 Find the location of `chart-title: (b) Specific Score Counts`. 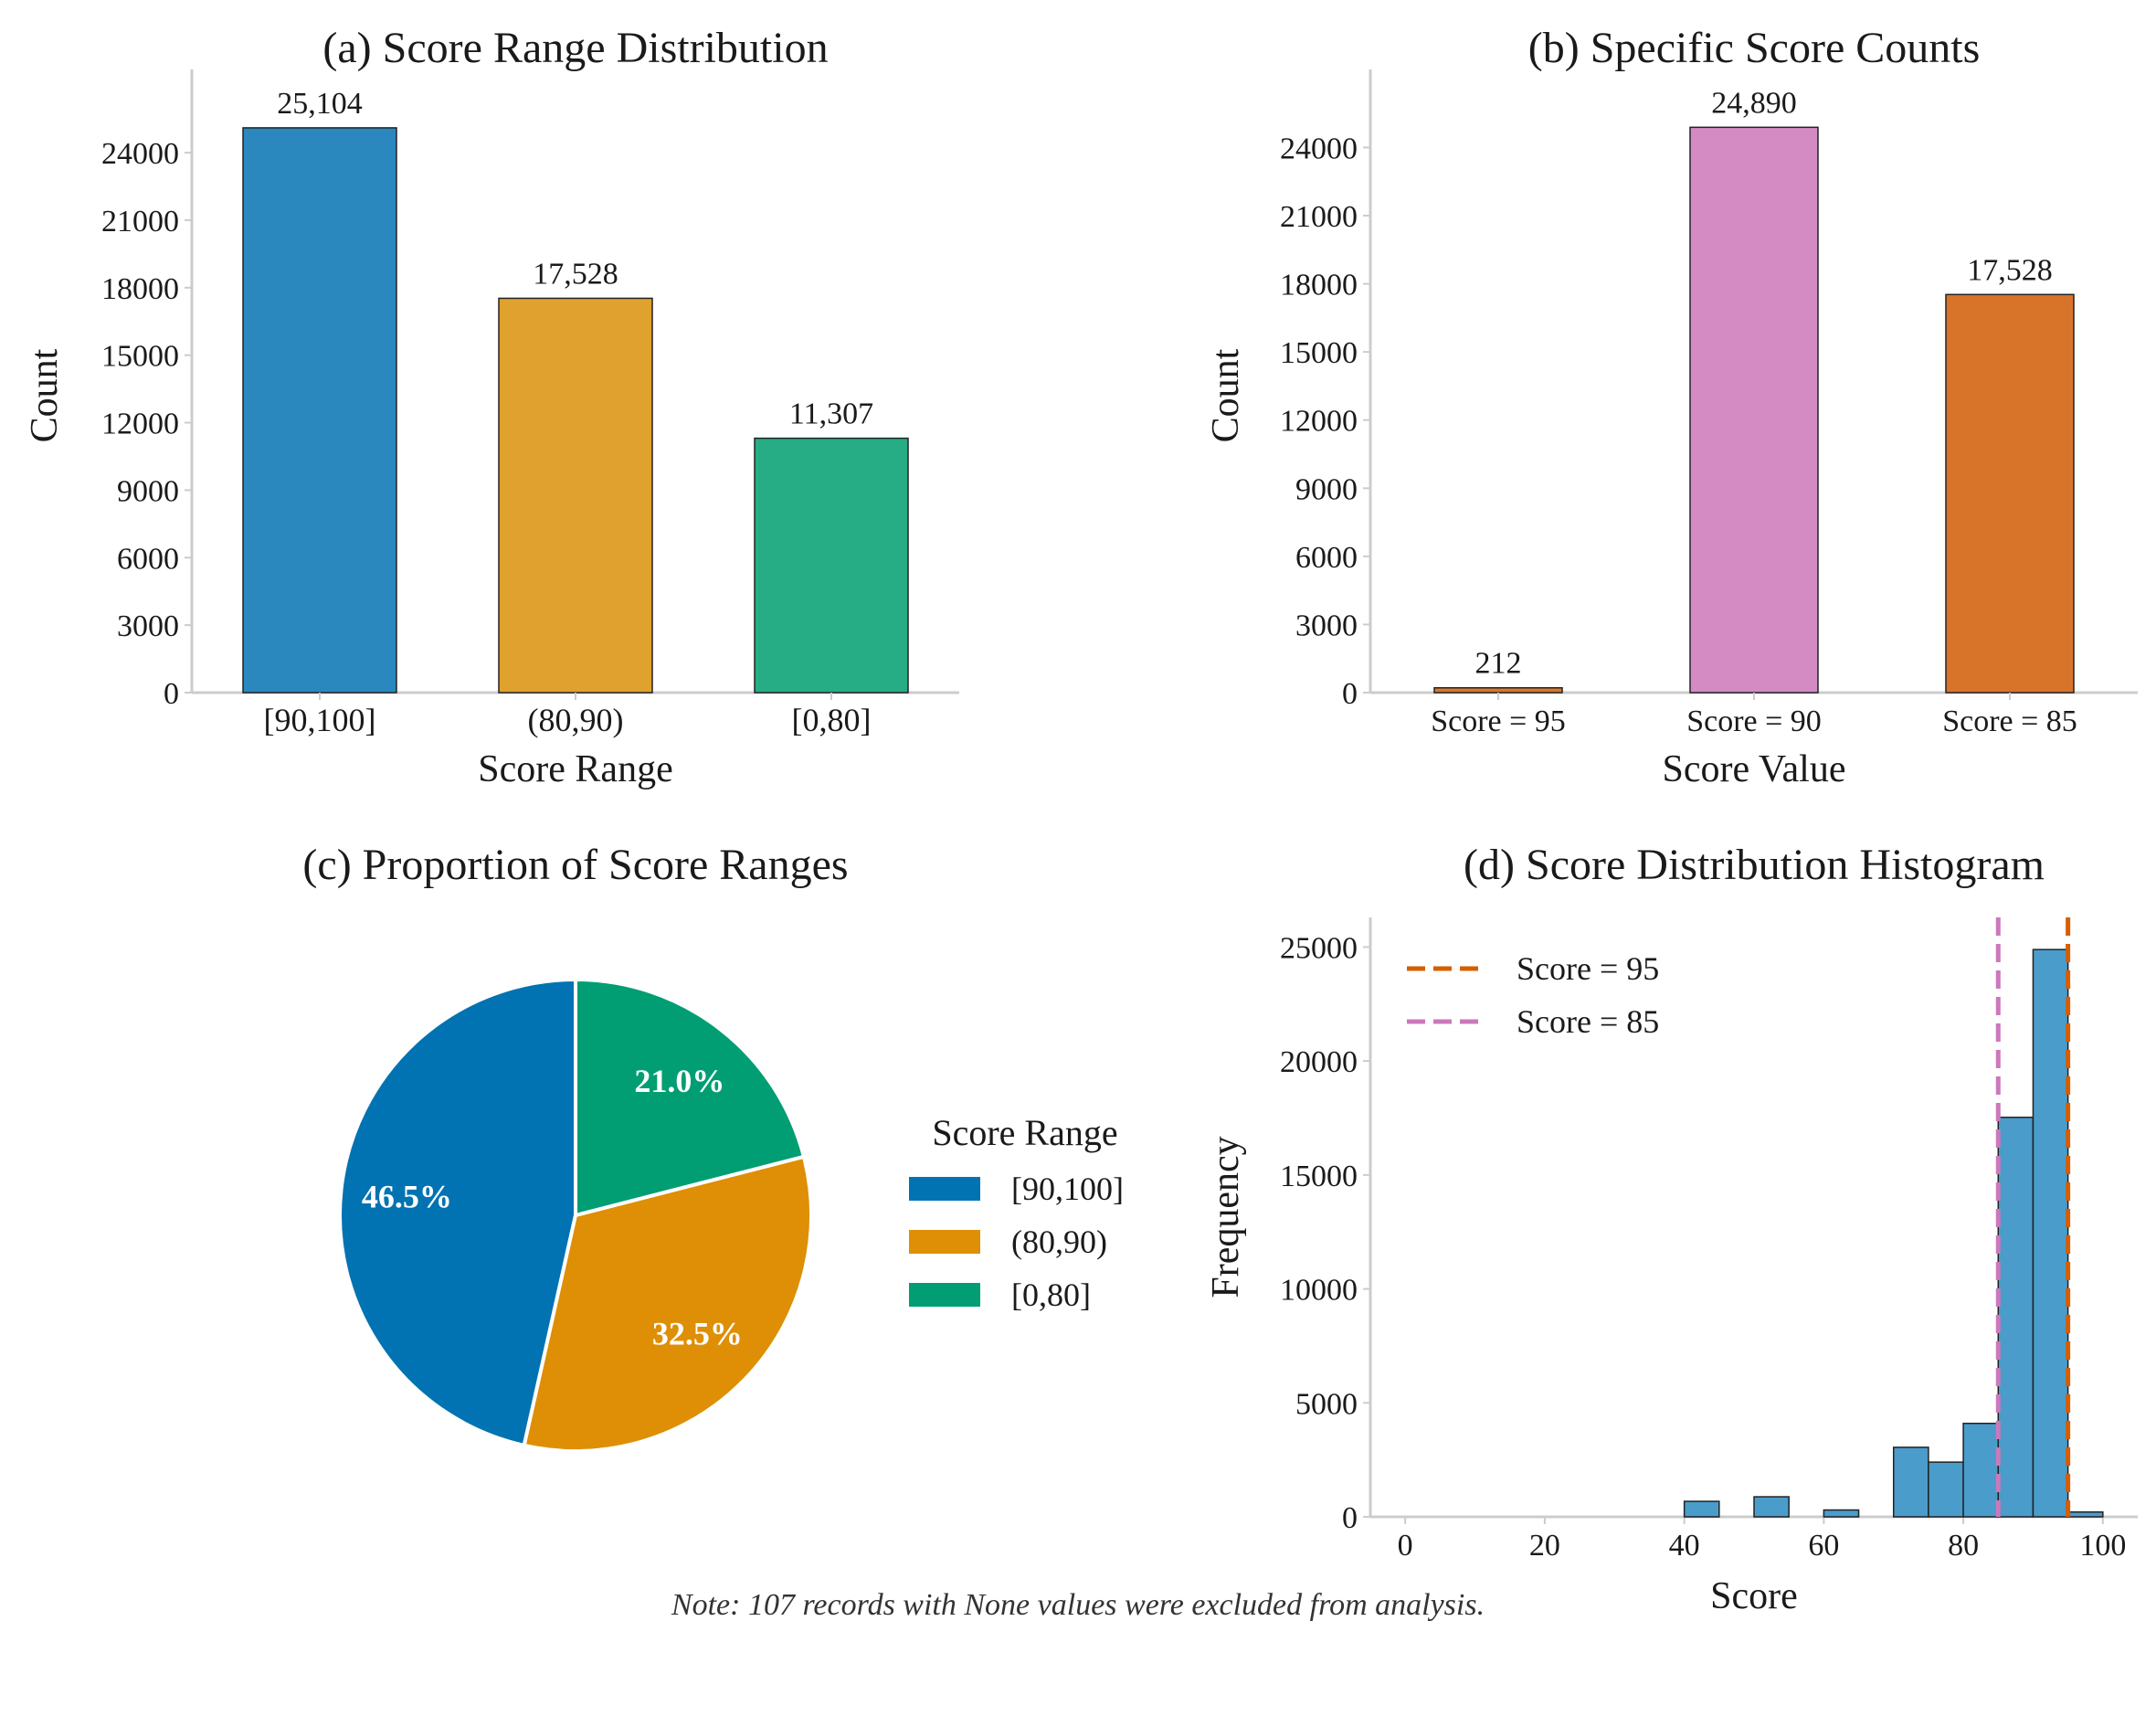

chart-title: (b) Specific Score Counts is located at coordinates (1754, 48).